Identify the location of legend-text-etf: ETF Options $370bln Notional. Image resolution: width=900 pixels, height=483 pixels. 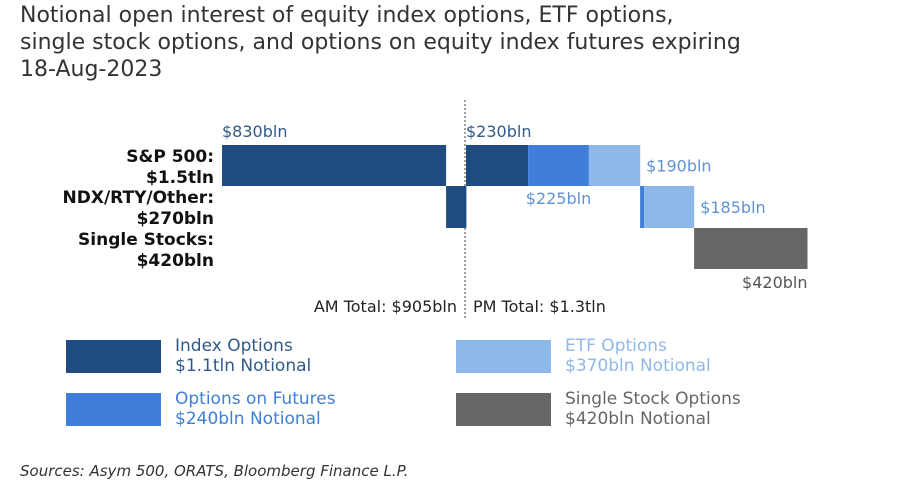
(638, 356).